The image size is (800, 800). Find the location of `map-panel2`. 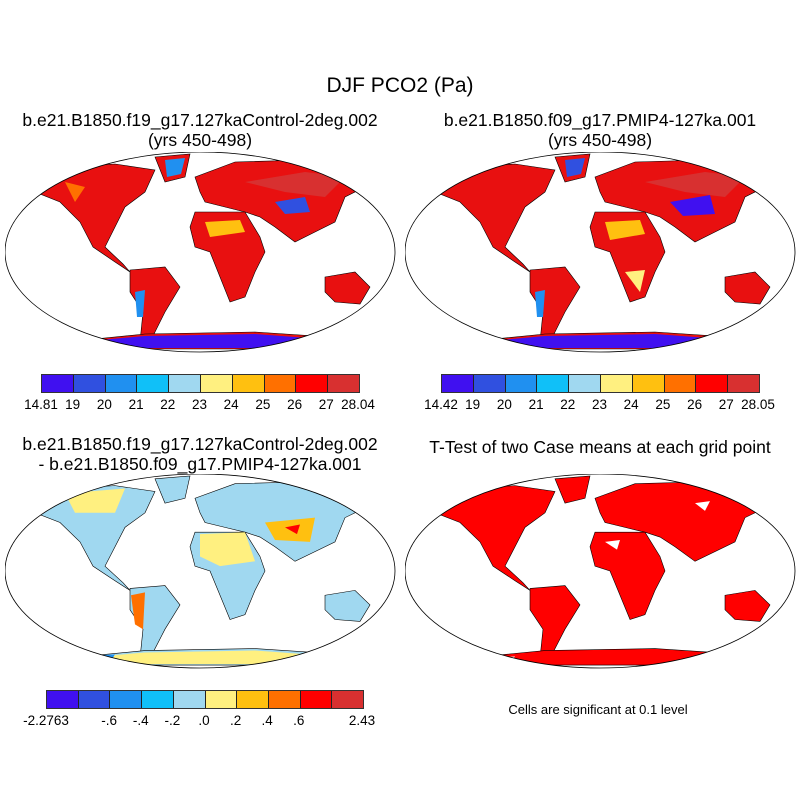

map-panel2 is located at coordinates (600, 252).